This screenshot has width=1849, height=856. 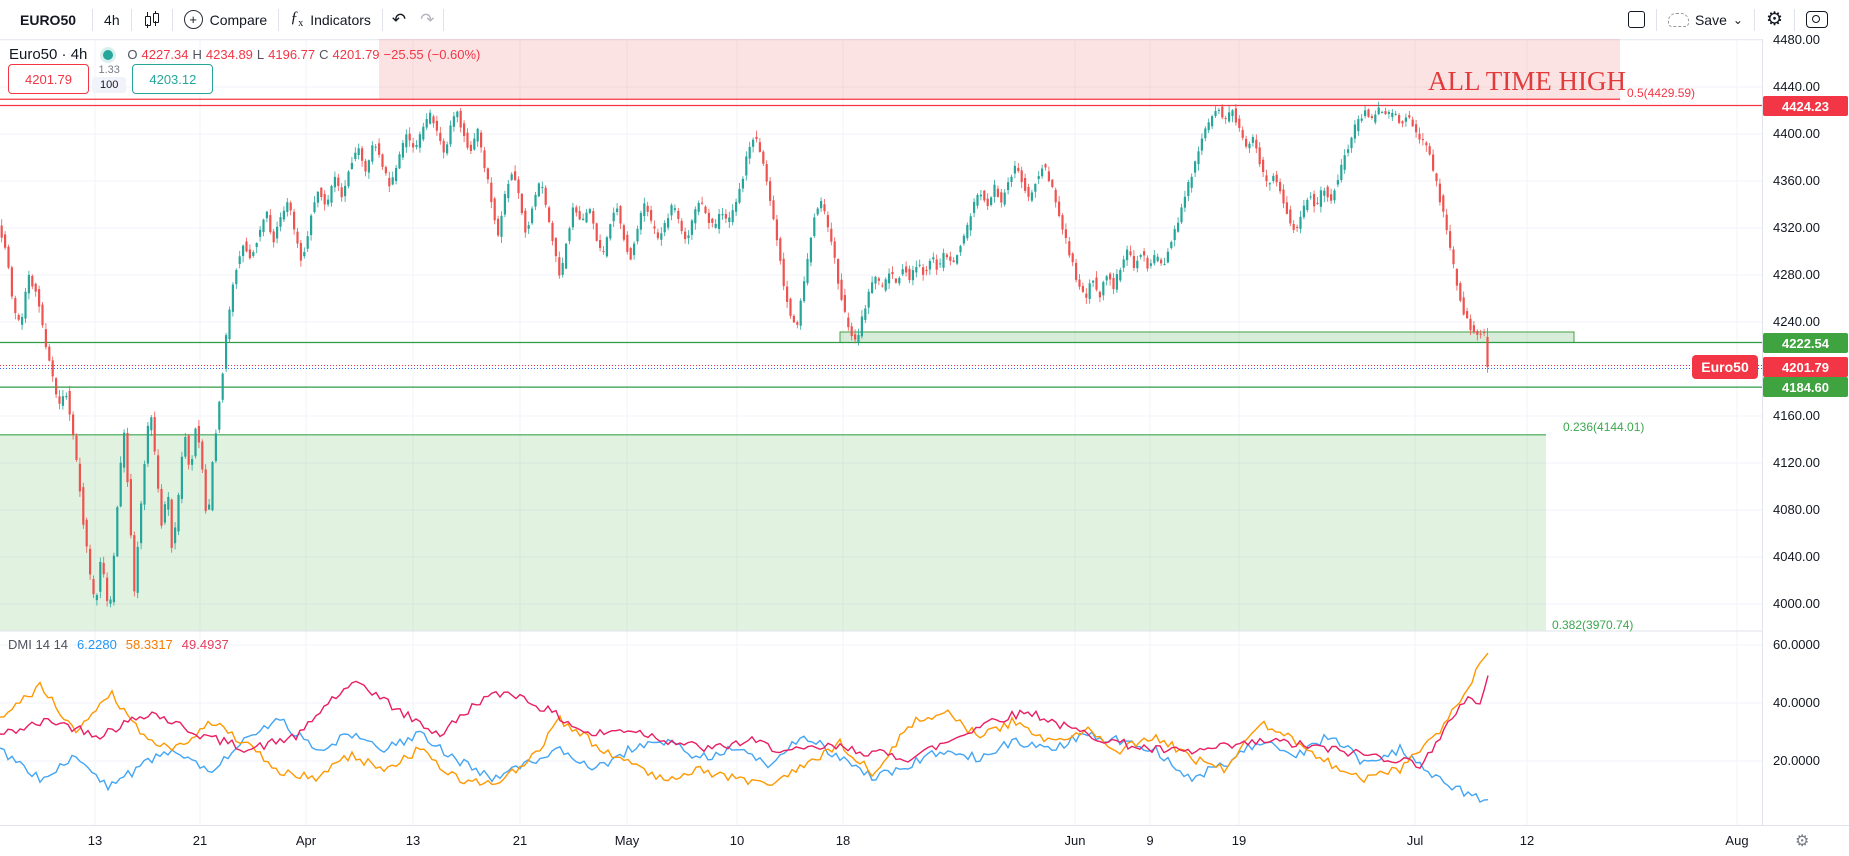 I want to click on compare-button: + Compare, so click(x=226, y=20).